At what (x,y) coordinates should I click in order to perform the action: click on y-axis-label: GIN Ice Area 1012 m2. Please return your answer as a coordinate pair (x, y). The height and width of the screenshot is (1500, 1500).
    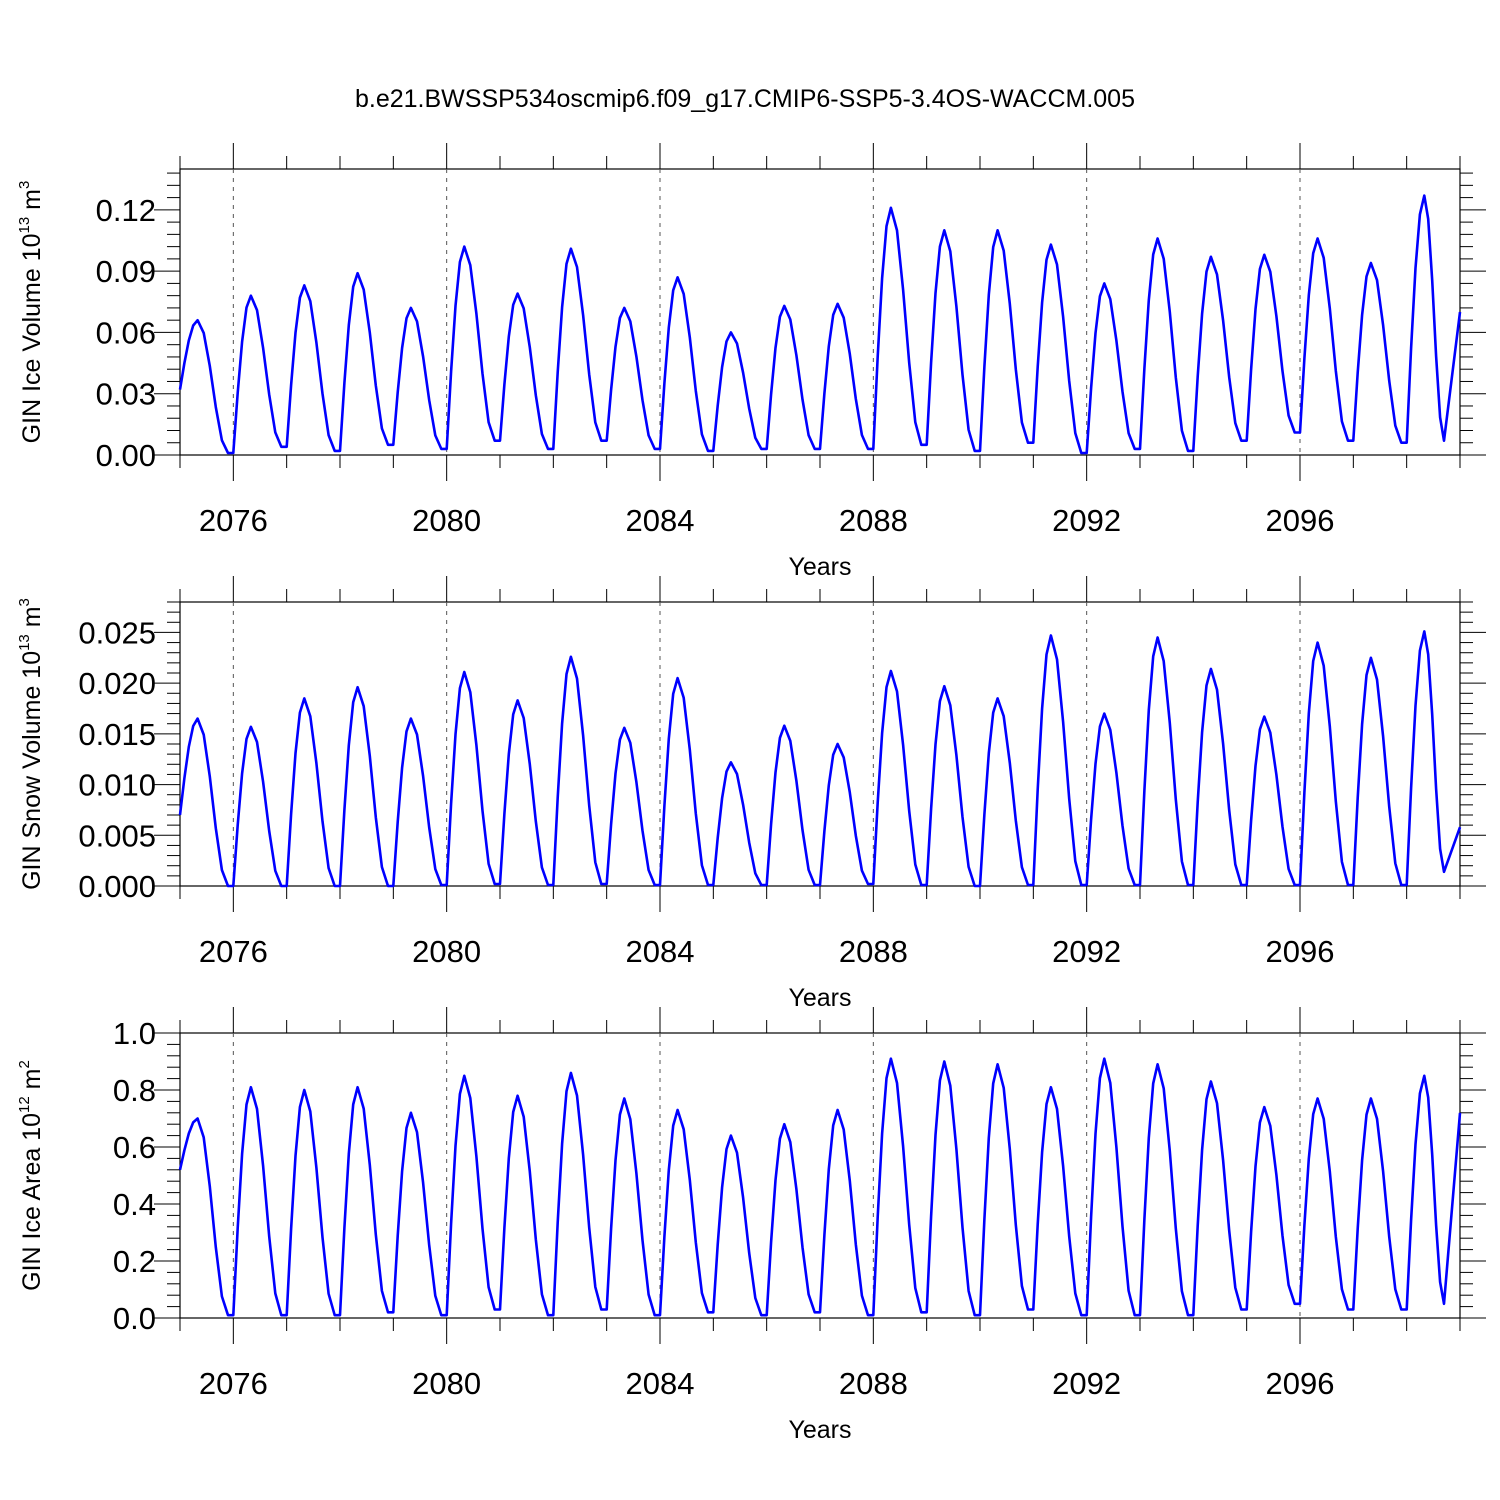
    Looking at the image, I should click on (31, 1175).